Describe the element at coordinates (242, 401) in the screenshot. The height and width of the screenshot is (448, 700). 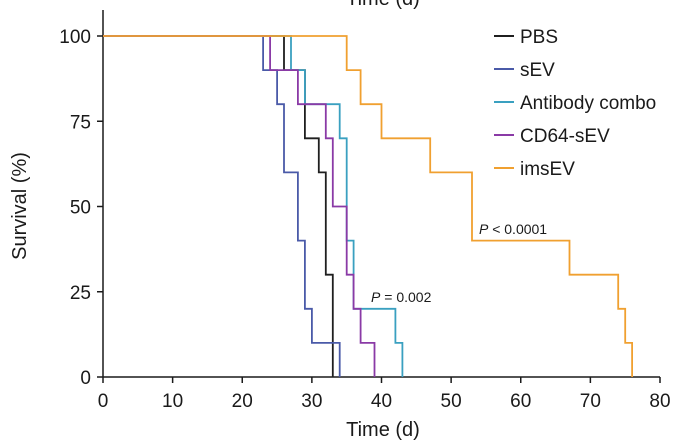
I see `x-tick-label-2: 20` at that location.